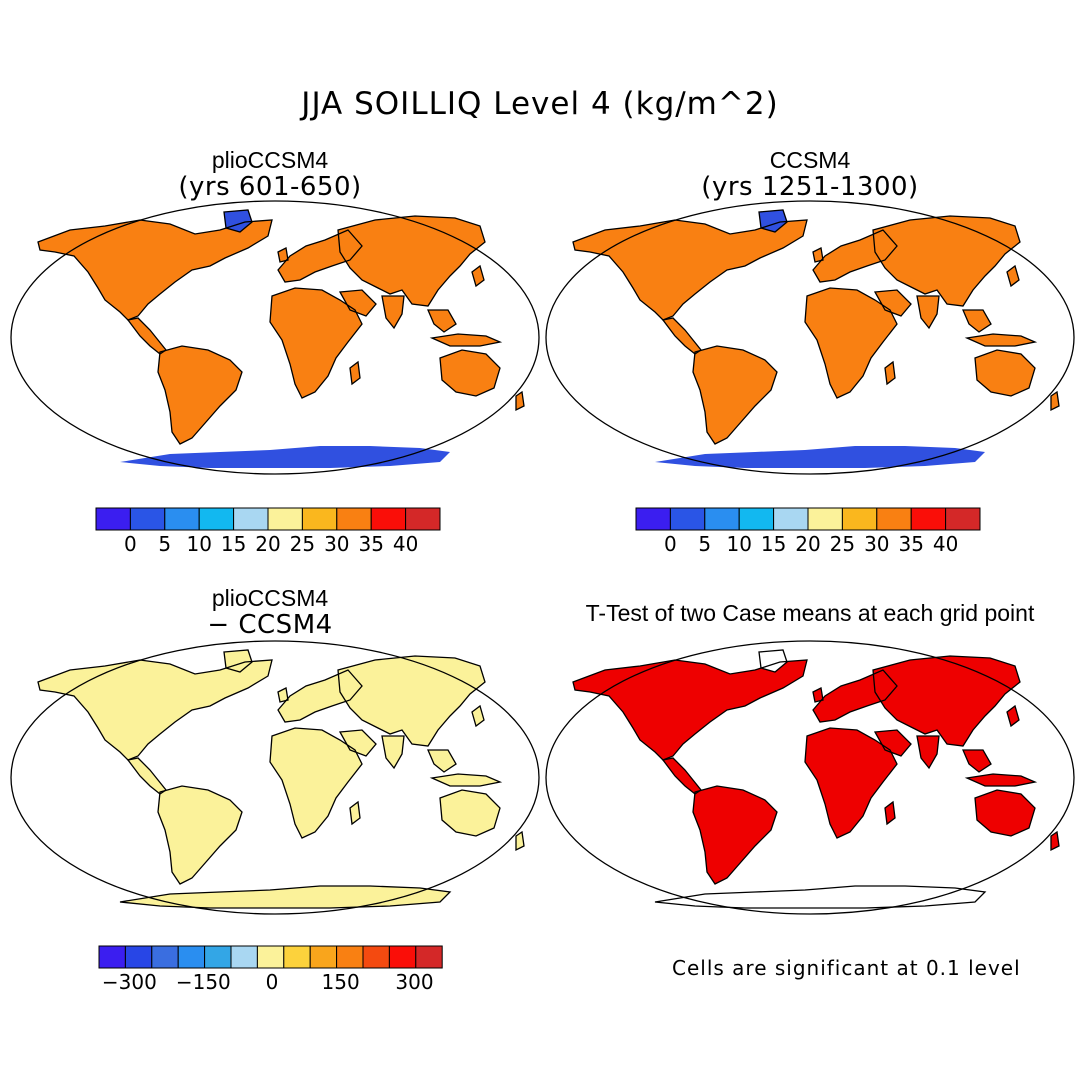  I want to click on colorbar-ticks: −300 −150 0 150 300, so click(268, 982).